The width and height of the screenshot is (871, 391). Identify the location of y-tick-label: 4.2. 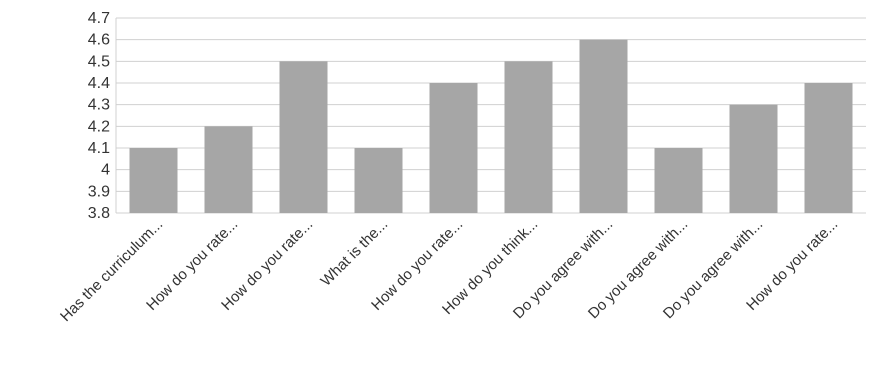
(99, 126).